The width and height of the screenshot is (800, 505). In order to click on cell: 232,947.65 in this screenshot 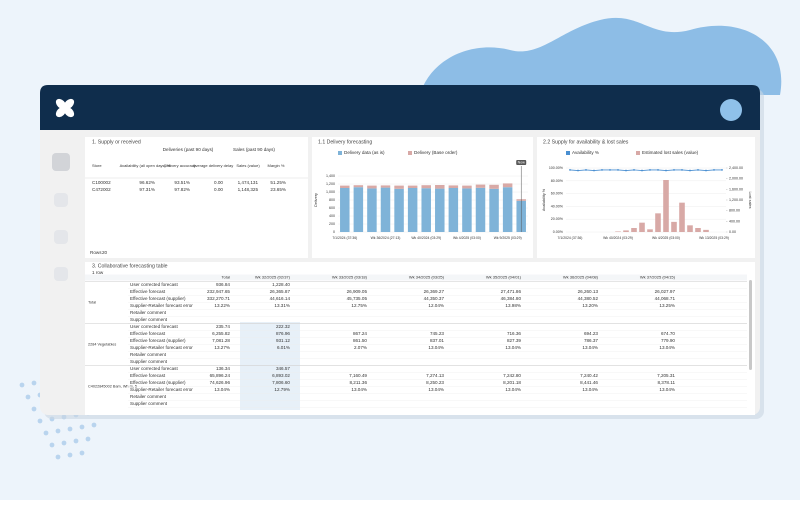, I will do `click(218, 291)`.